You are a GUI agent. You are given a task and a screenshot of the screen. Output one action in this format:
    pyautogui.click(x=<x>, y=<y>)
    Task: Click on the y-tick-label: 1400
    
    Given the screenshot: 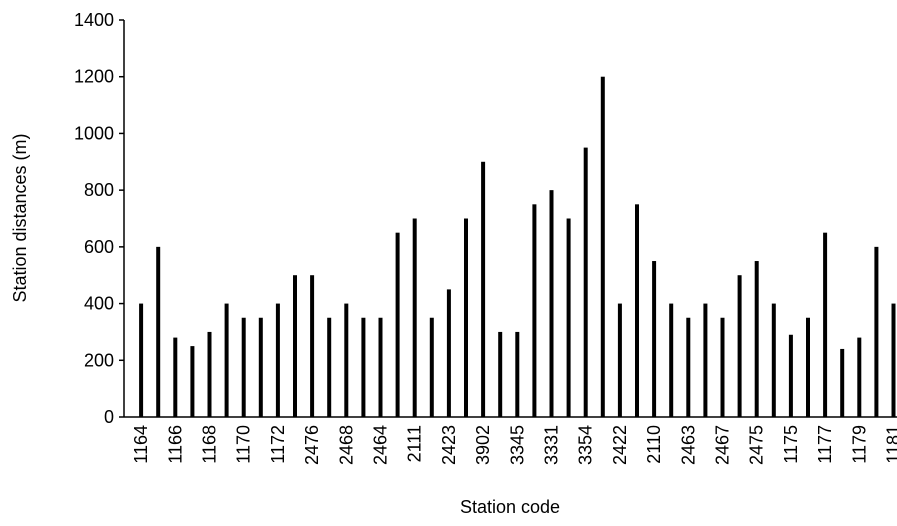 What is the action you would take?
    pyautogui.click(x=94, y=20)
    